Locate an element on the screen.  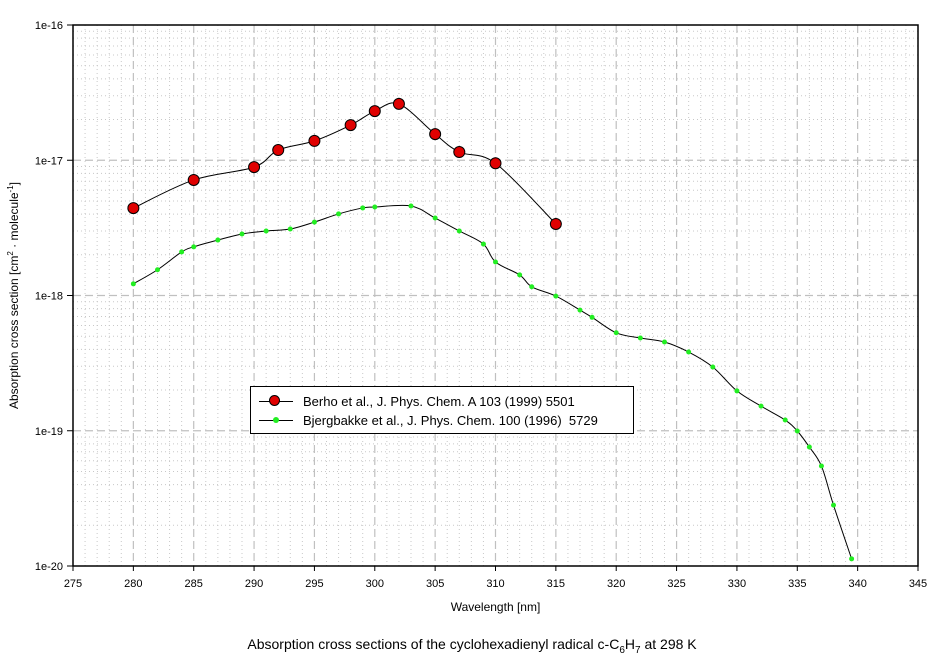
x-tick-label: 345 is located at coordinates (918, 584).